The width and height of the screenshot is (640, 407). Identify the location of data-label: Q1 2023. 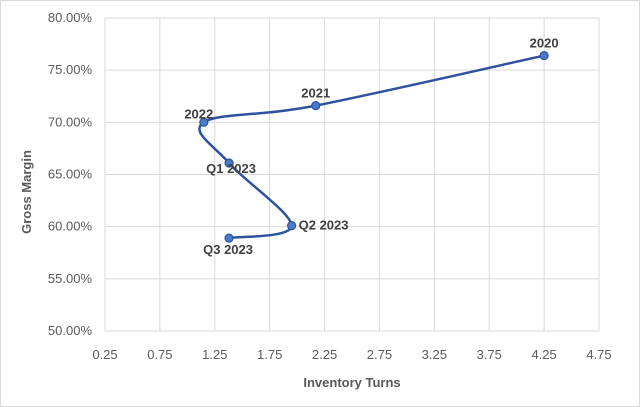
(231, 168).